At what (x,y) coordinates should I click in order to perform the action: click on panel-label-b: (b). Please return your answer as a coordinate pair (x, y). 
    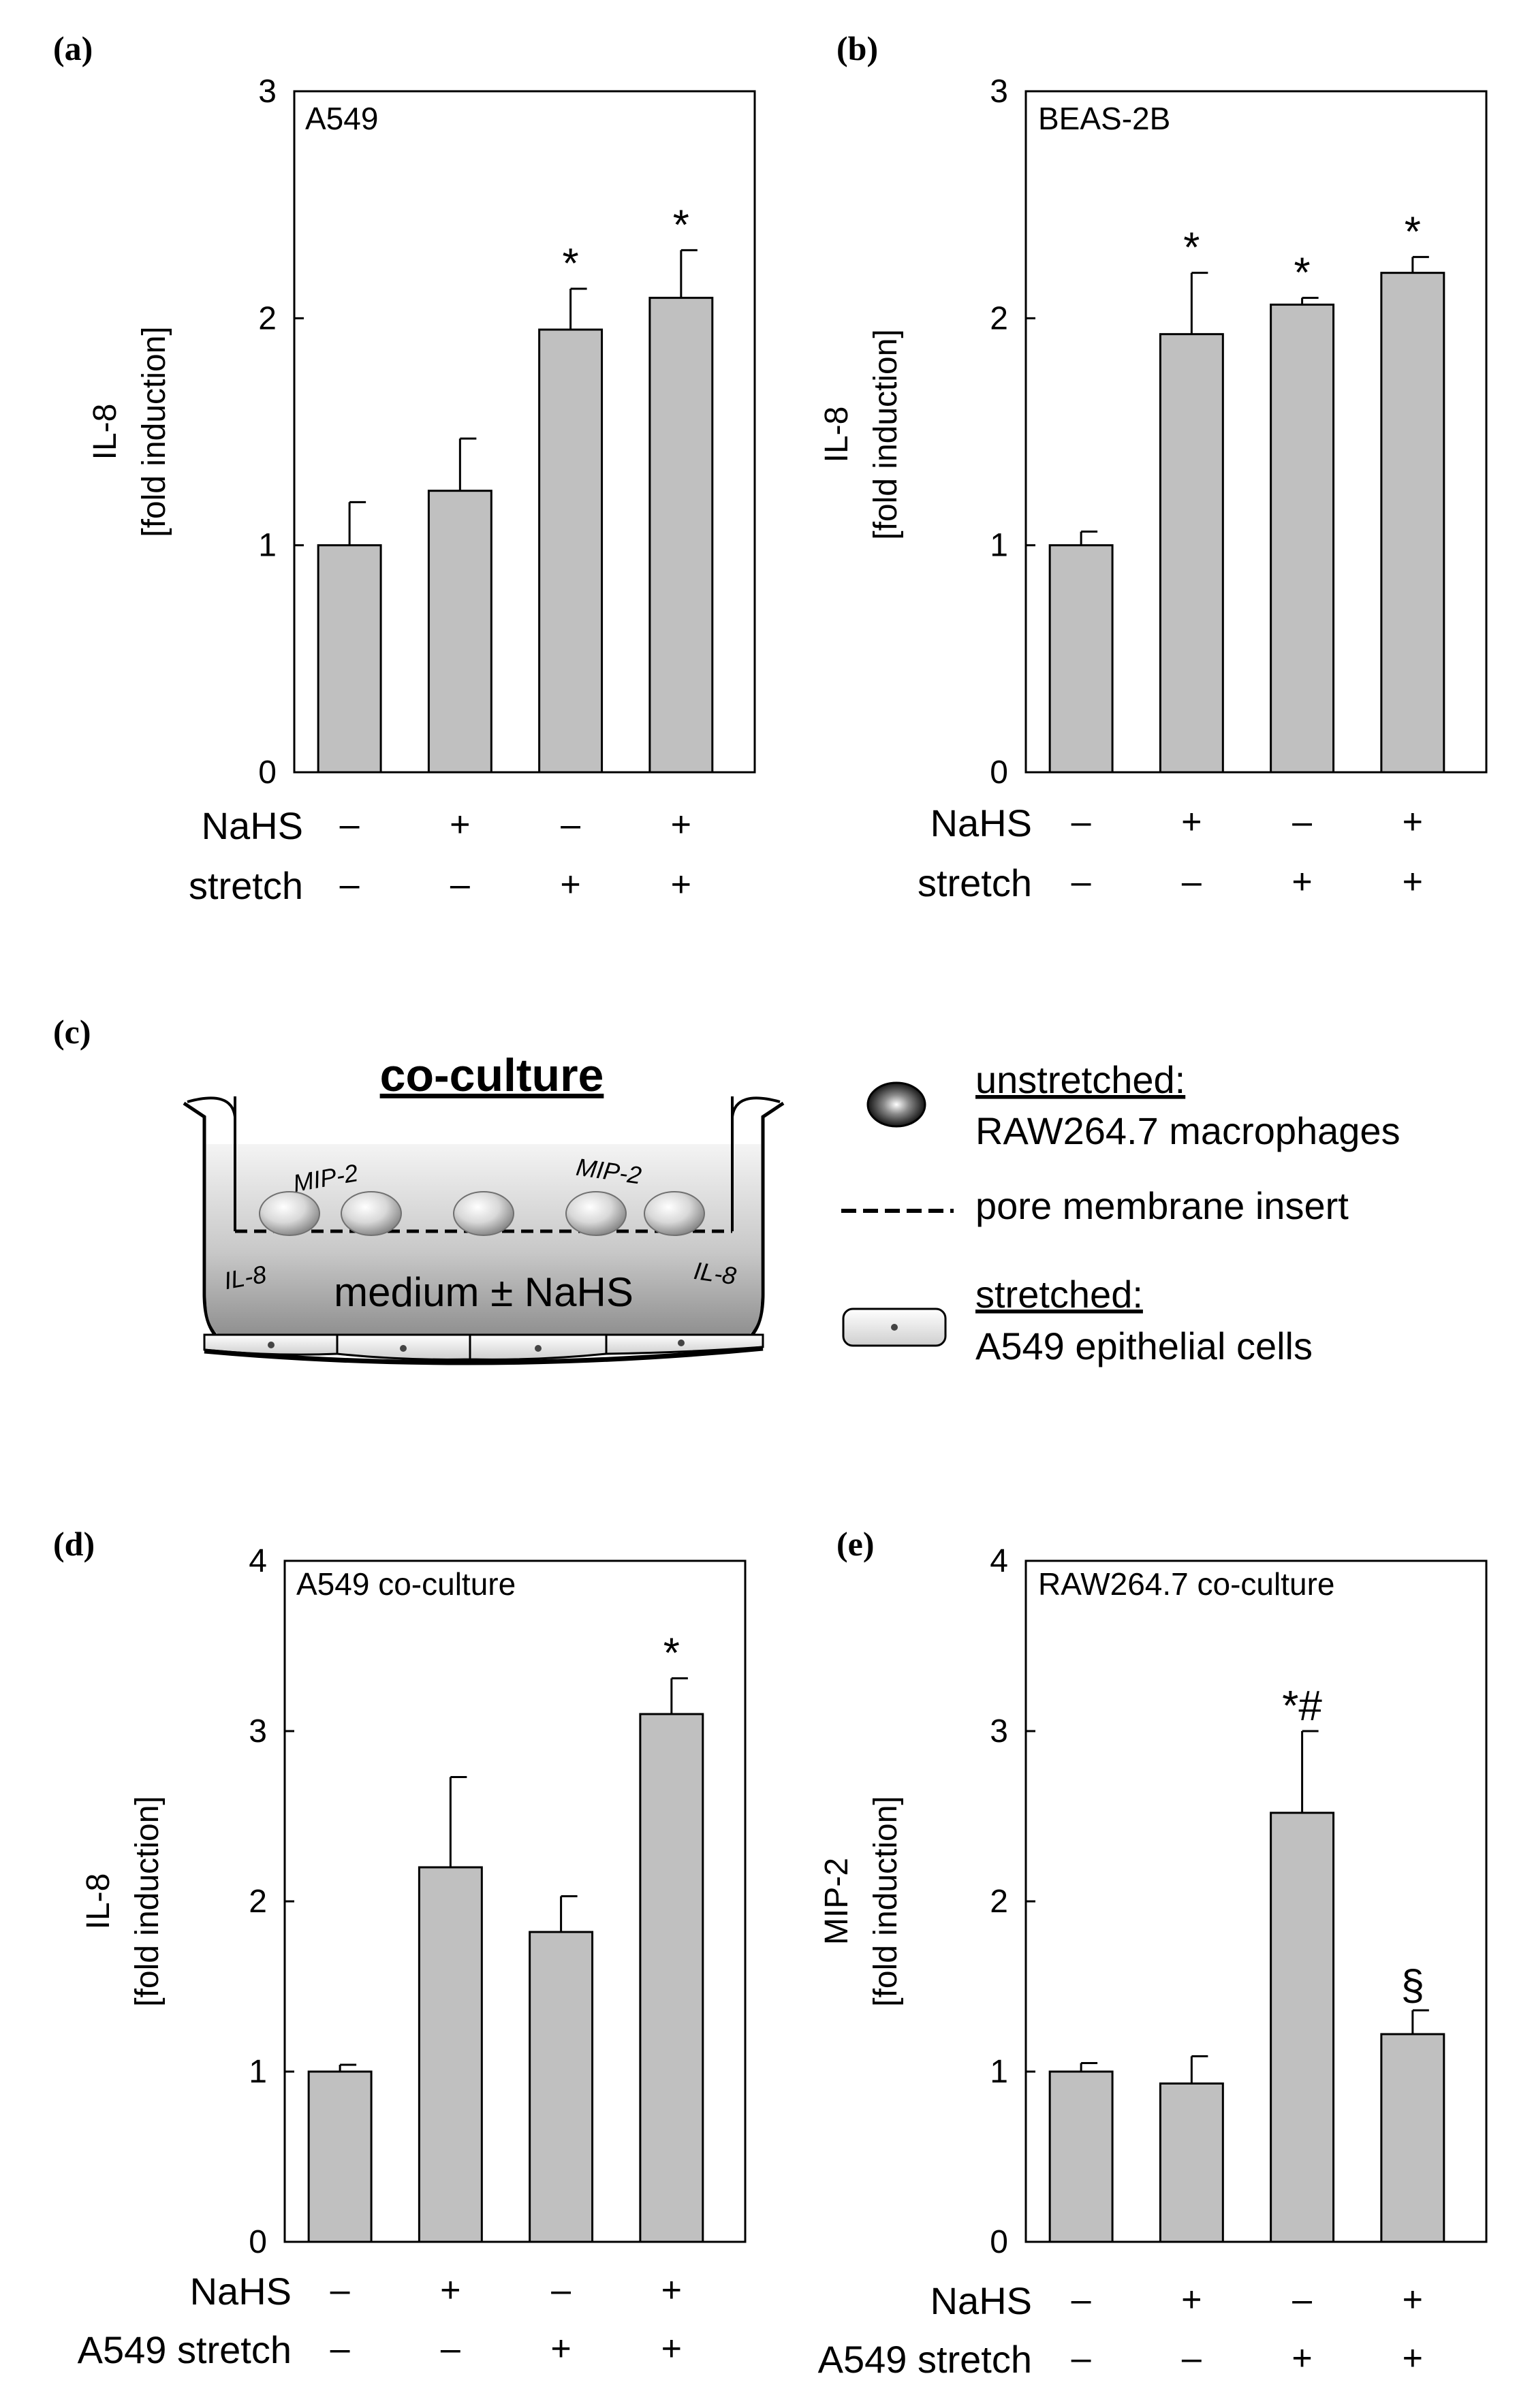
    Looking at the image, I should click on (857, 48).